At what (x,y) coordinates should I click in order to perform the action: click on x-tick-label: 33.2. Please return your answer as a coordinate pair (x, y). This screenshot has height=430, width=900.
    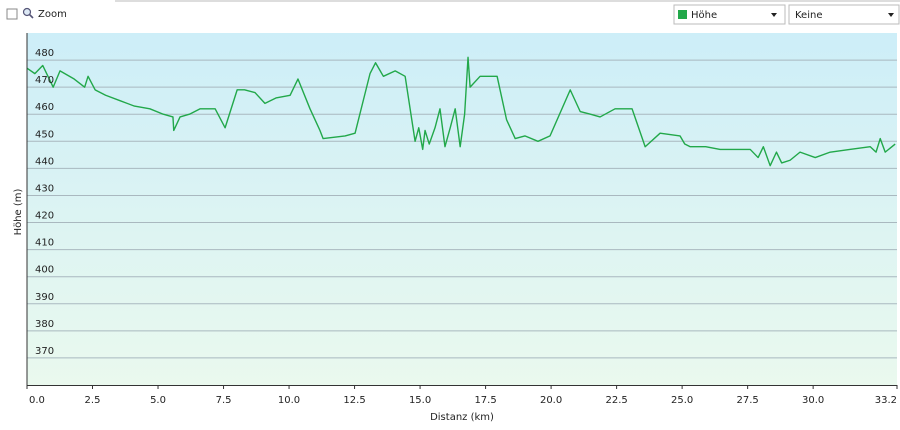
    Looking at the image, I should click on (886, 400).